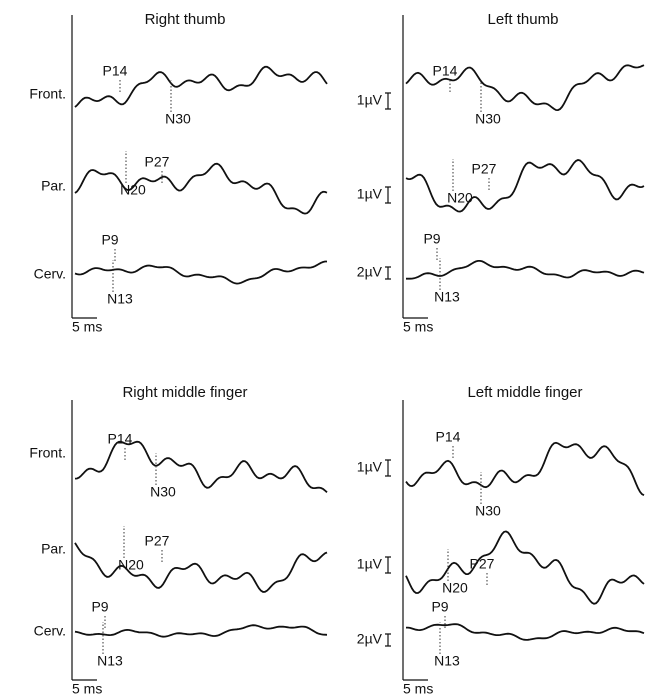  I want to click on panel-title: Left thumb, so click(523, 19).